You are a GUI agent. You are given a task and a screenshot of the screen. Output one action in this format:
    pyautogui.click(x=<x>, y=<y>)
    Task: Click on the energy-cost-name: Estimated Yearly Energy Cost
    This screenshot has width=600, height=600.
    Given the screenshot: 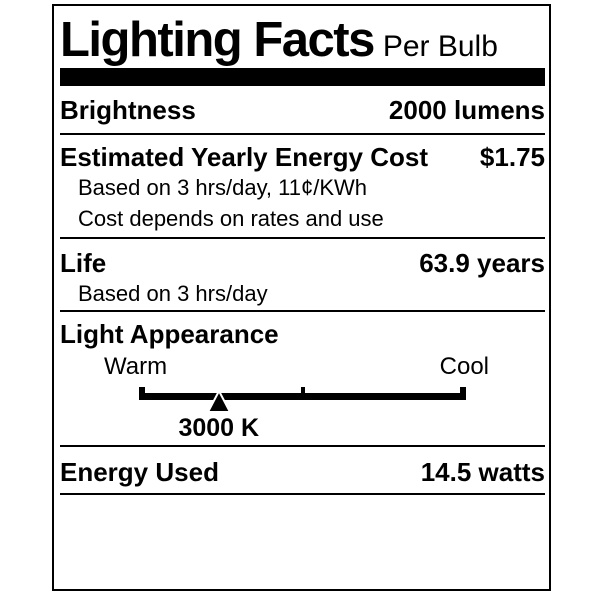 What is the action you would take?
    pyautogui.click(x=244, y=157)
    